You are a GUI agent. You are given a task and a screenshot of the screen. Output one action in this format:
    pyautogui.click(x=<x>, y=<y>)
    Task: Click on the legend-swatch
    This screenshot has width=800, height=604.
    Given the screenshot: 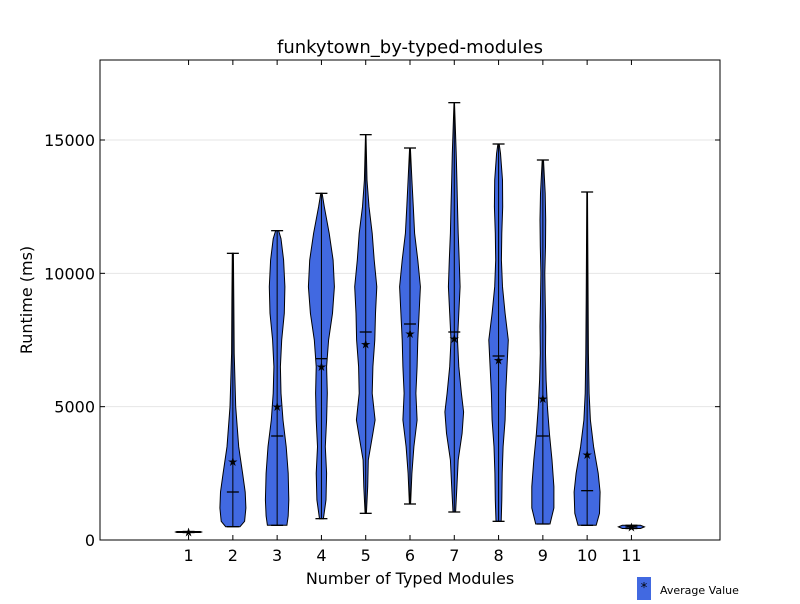 What is the action you would take?
    pyautogui.click(x=644, y=588)
    